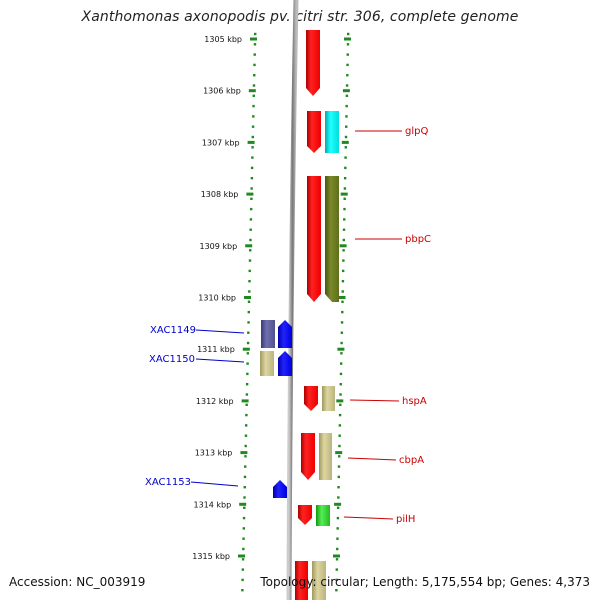 This screenshot has height=600, width=600. What do you see at coordinates (212, 504) in the screenshot?
I see `kbp-label: 1314 kbp` at bounding box center [212, 504].